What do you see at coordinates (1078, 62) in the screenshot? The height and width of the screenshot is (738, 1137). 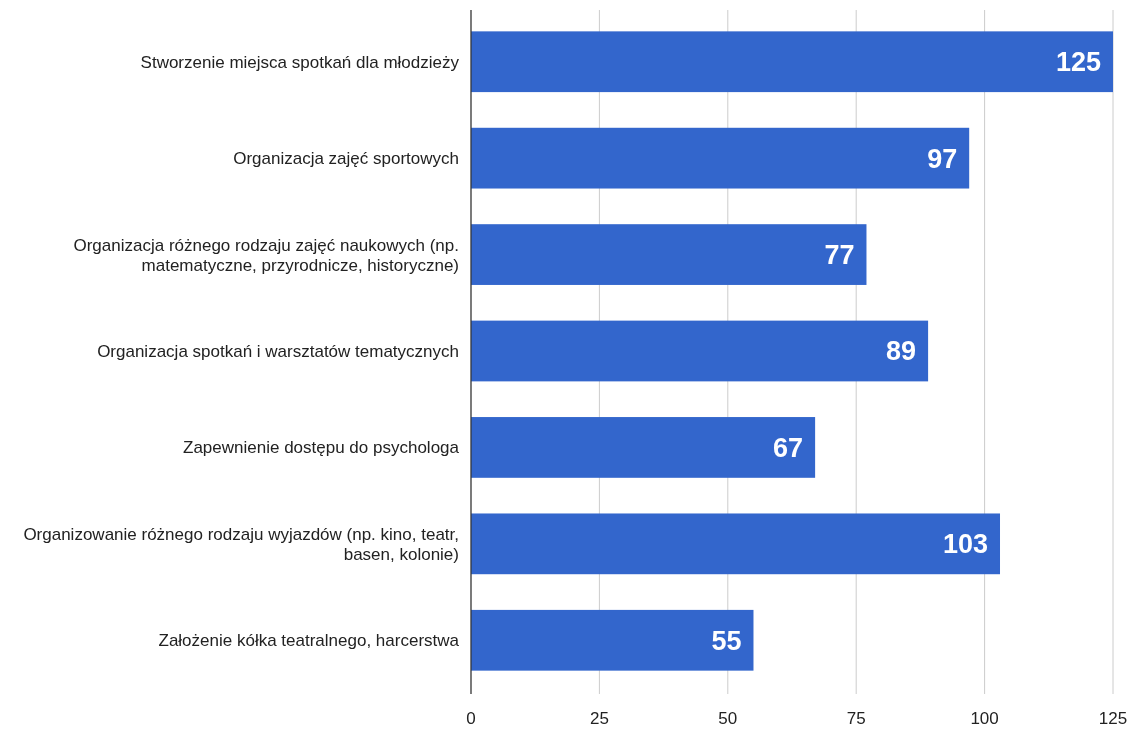 I see `data-label: 125` at bounding box center [1078, 62].